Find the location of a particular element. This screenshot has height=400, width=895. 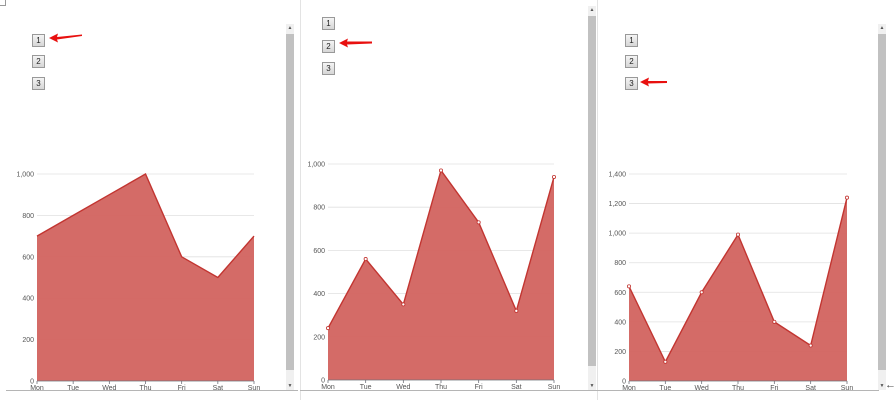

panel-3-bottom-line is located at coordinates (738, 390).